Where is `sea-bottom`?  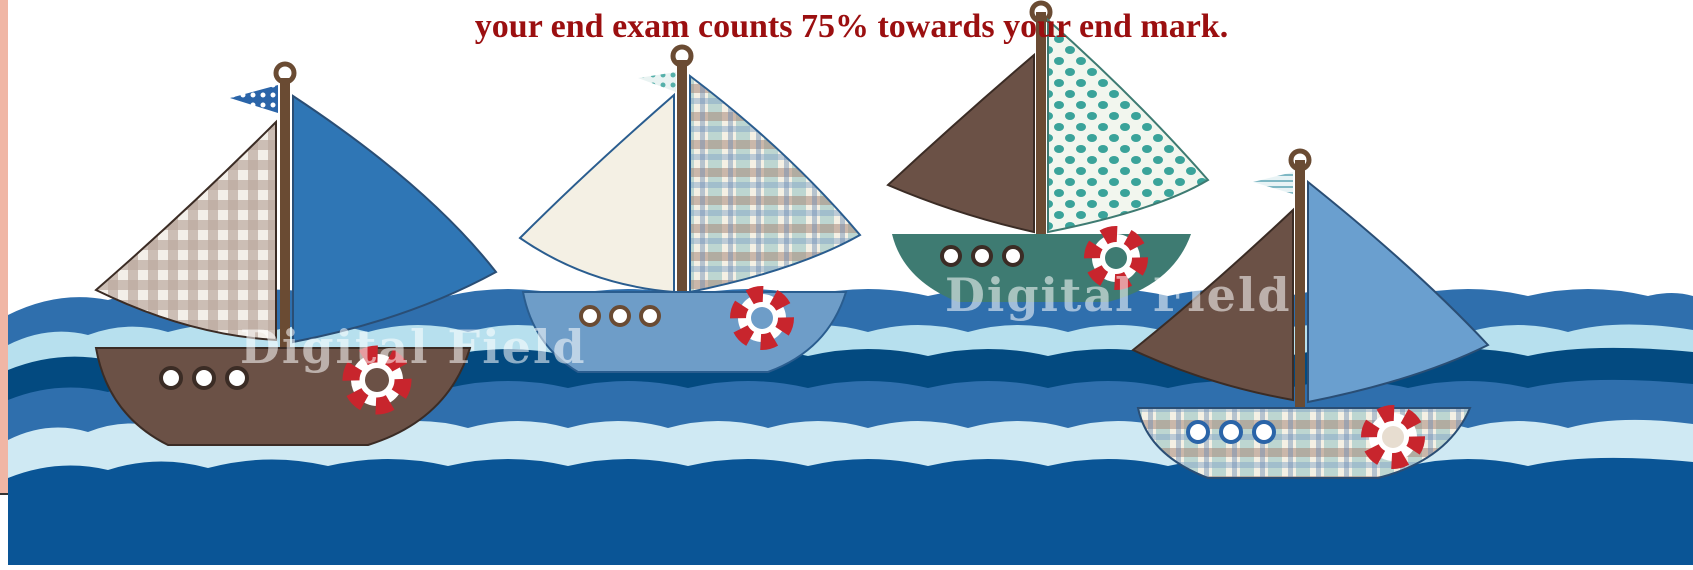
sea-bottom is located at coordinates (850, 529).